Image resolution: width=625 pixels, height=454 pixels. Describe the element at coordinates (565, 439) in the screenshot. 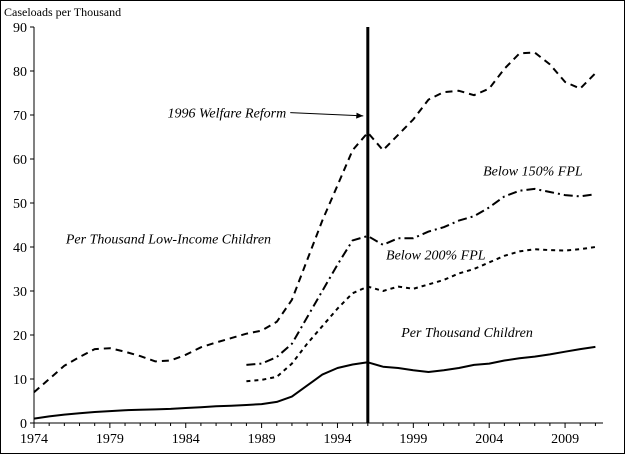

I see `x-tick-label: 2009` at that location.